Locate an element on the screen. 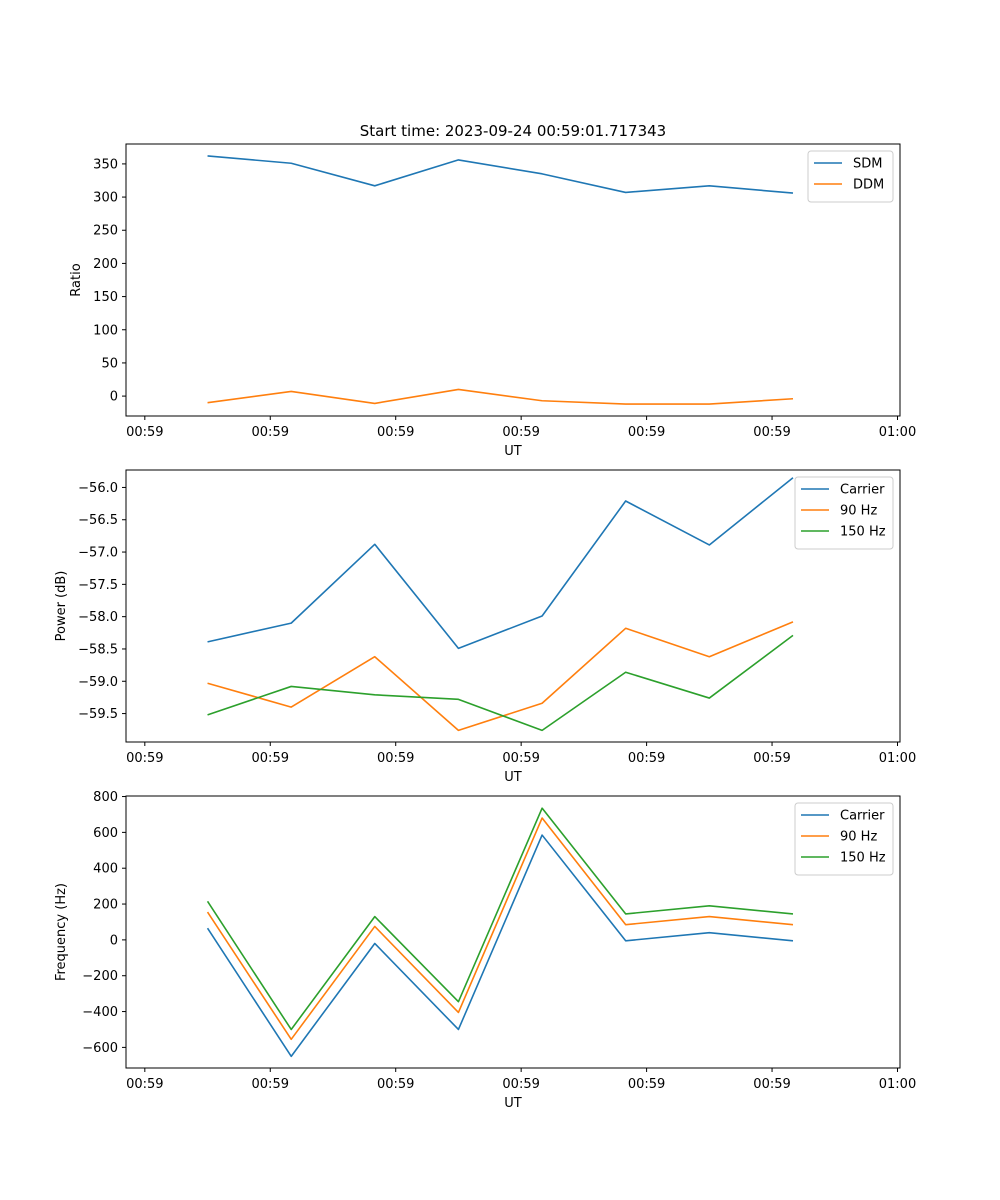  y-tick-label: −56.5 is located at coordinates (98, 520).